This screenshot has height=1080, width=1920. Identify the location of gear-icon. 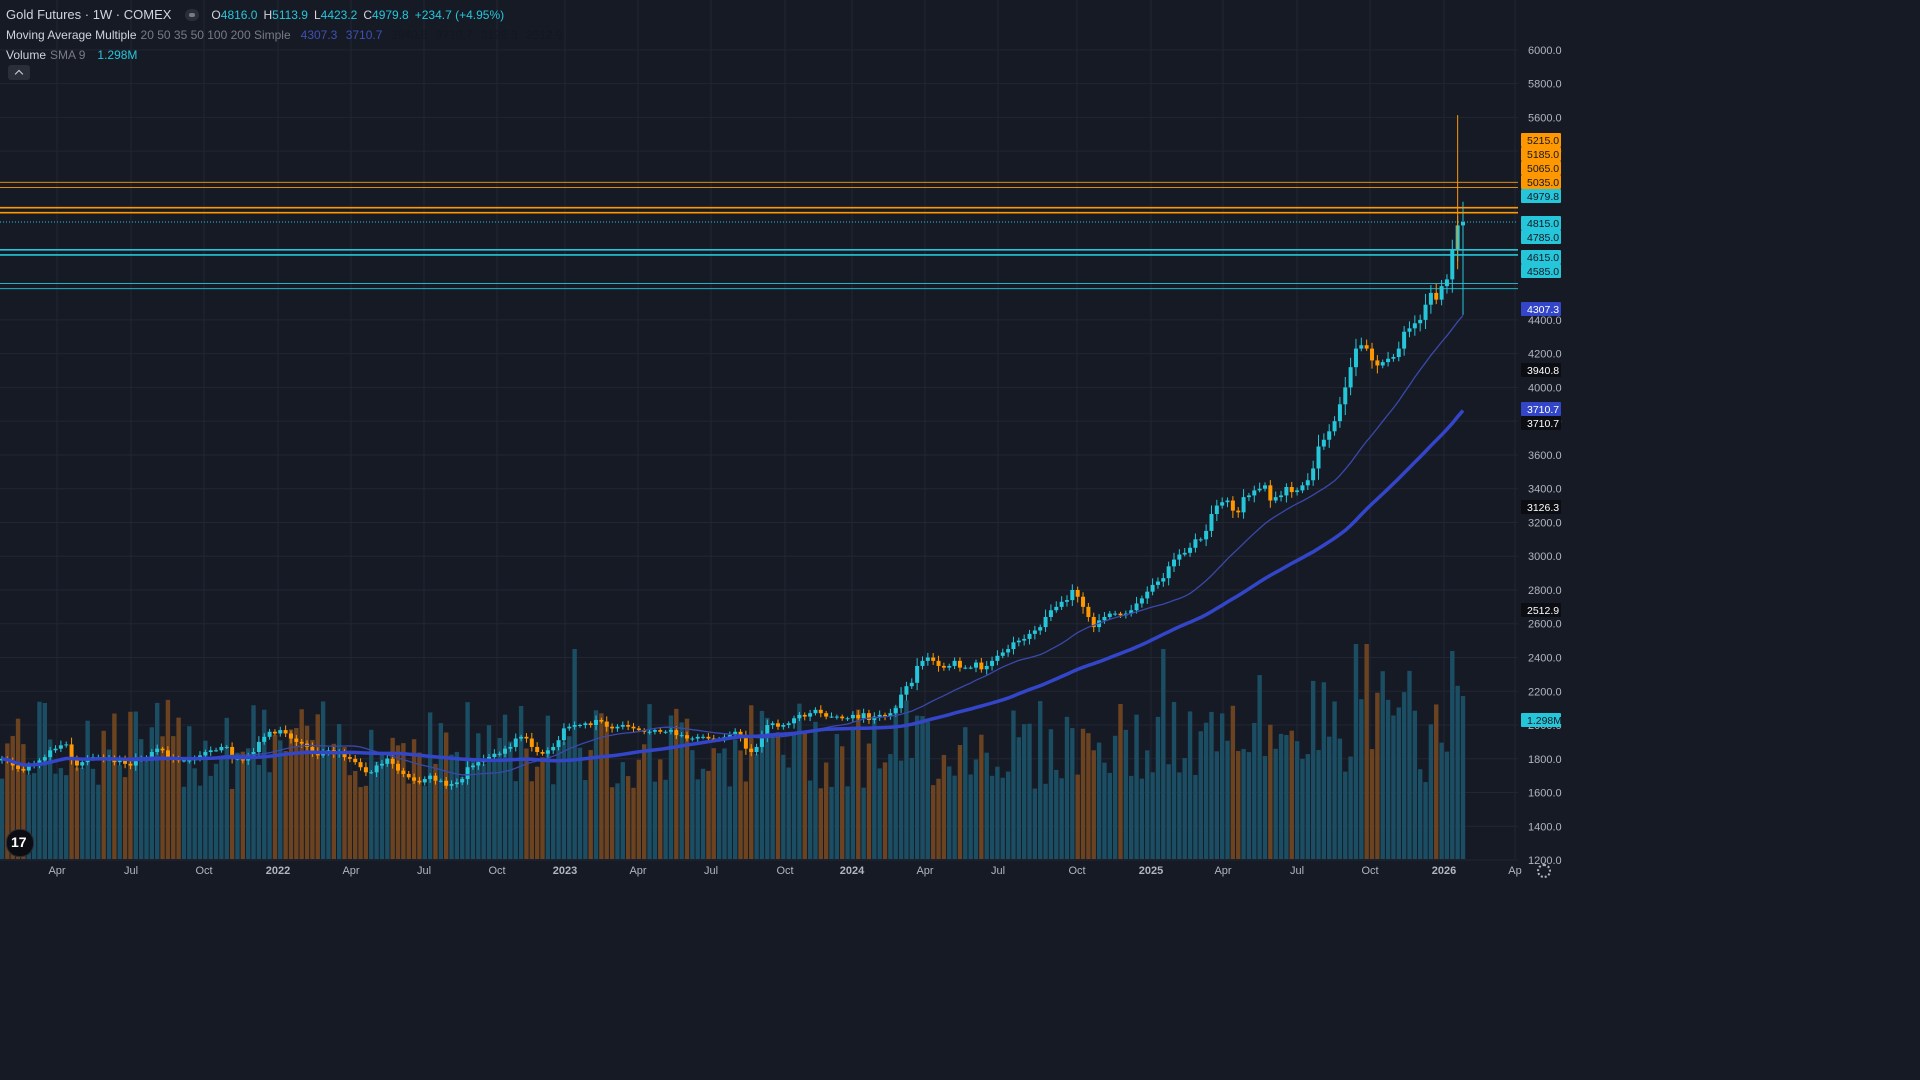
(1544, 871).